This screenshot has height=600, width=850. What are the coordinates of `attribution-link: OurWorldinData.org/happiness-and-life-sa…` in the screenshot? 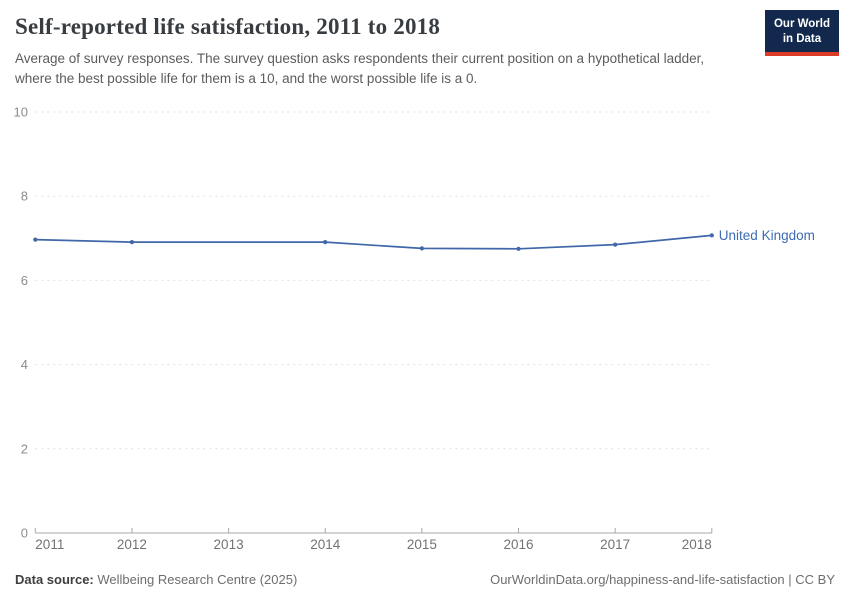 It's located at (662, 579).